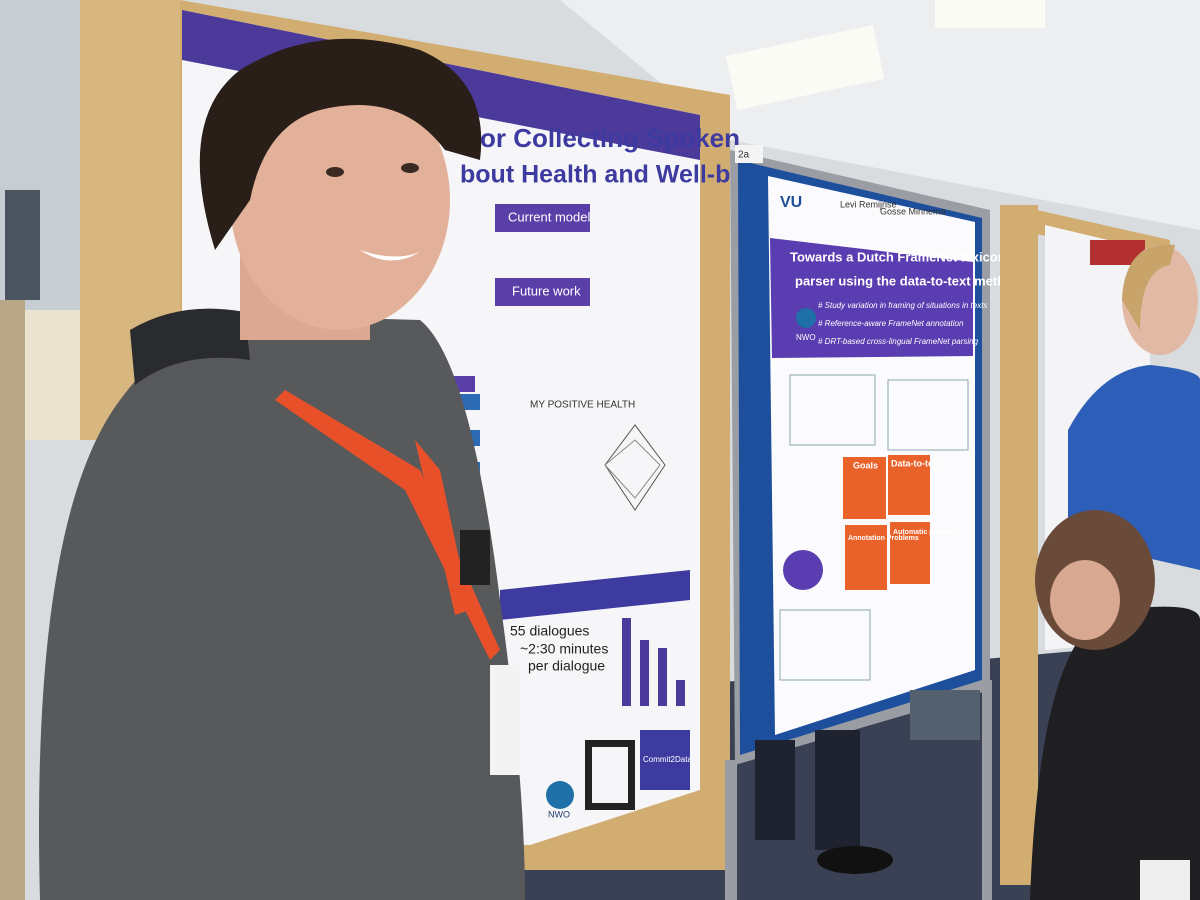 Image resolution: width=1200 pixels, height=900 pixels. I want to click on poster-title: or Collecting Spoken, so click(610, 138).